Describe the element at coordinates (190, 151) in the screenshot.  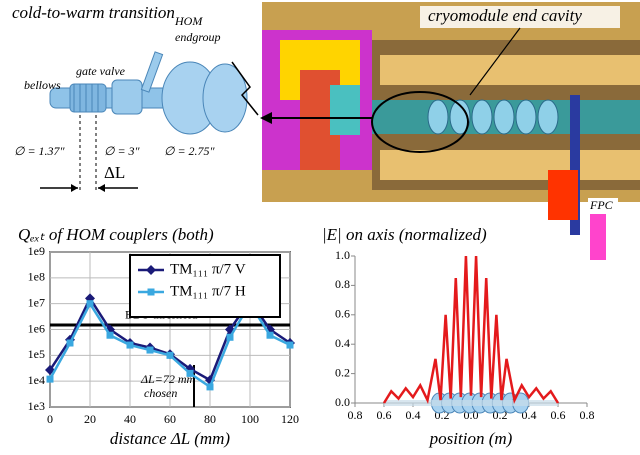
I see `label: ∅ = 2.75″` at that location.